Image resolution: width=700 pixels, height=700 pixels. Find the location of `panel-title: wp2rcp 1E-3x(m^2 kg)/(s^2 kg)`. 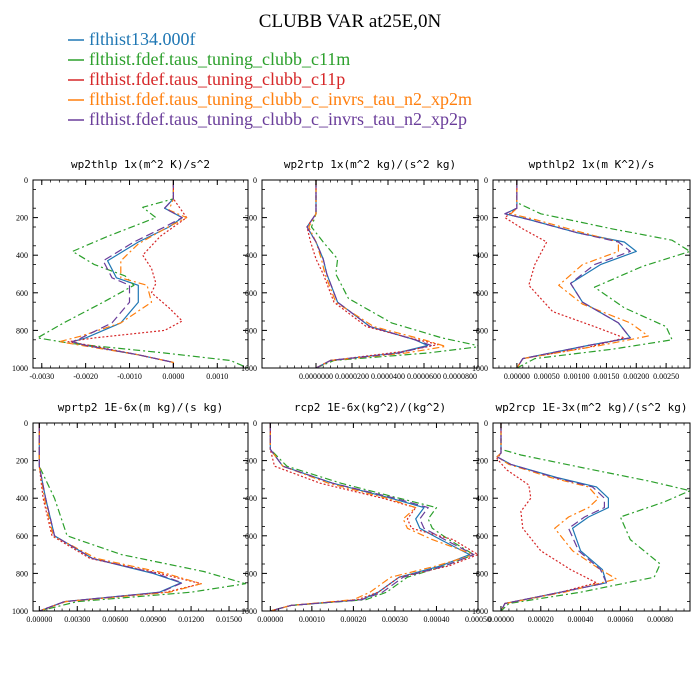

panel-title: wp2rcp 1E-3x(m^2 kg)/(s^2 kg) is located at coordinates (591, 407).